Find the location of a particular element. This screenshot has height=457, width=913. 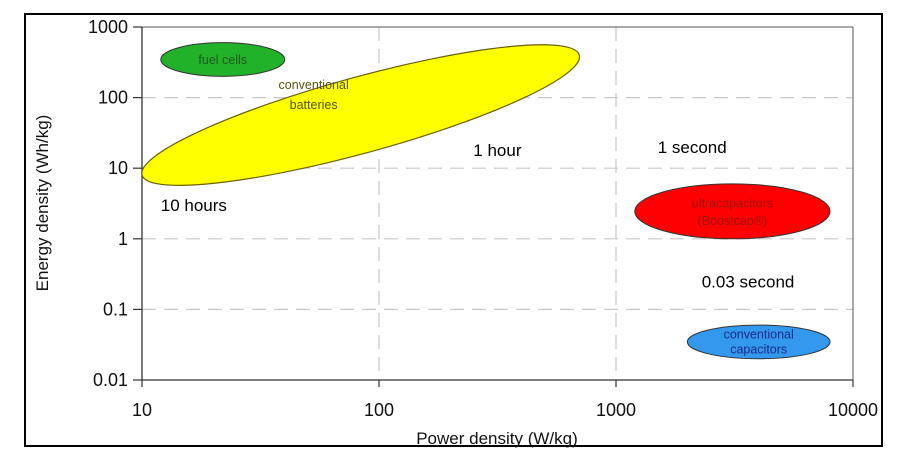

y-tick-label: 0.01 is located at coordinates (110, 380).